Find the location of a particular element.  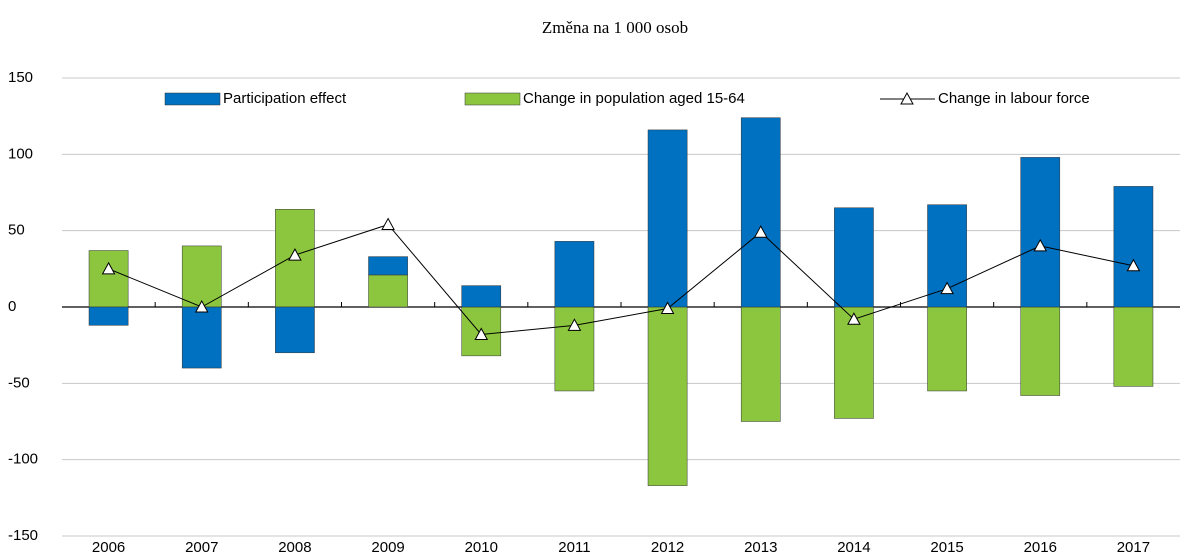

y-tick-label: -100 is located at coordinates (23, 459).